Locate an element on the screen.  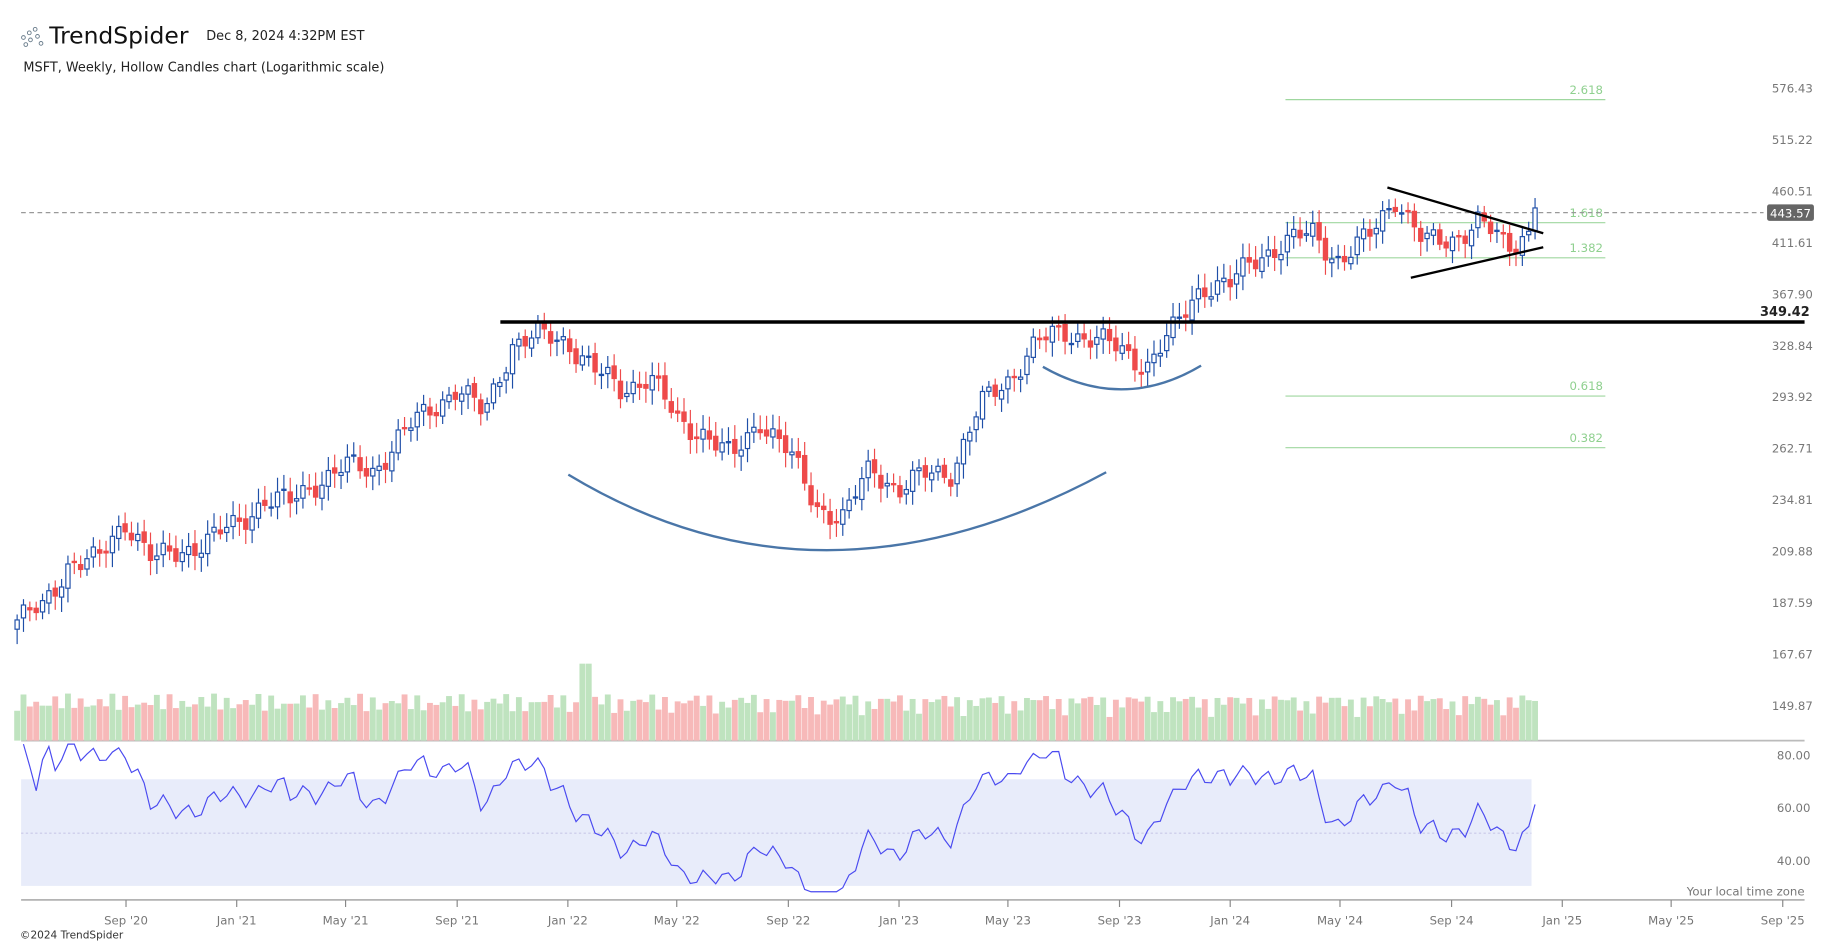
rsi-tick-label: 80.00 is located at coordinates (1794, 755).